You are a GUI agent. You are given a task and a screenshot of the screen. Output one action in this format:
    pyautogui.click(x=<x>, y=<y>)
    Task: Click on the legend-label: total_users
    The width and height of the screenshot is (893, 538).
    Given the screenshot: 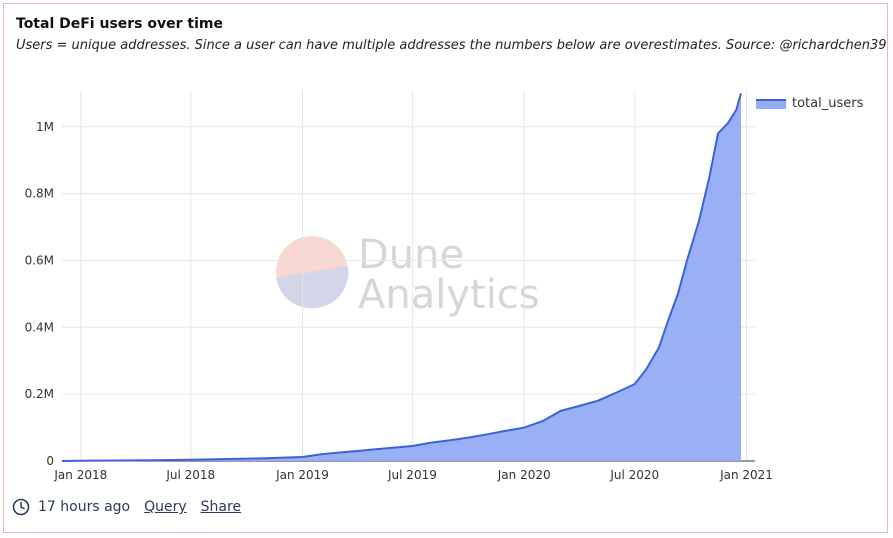 What is the action you would take?
    pyautogui.click(x=828, y=103)
    